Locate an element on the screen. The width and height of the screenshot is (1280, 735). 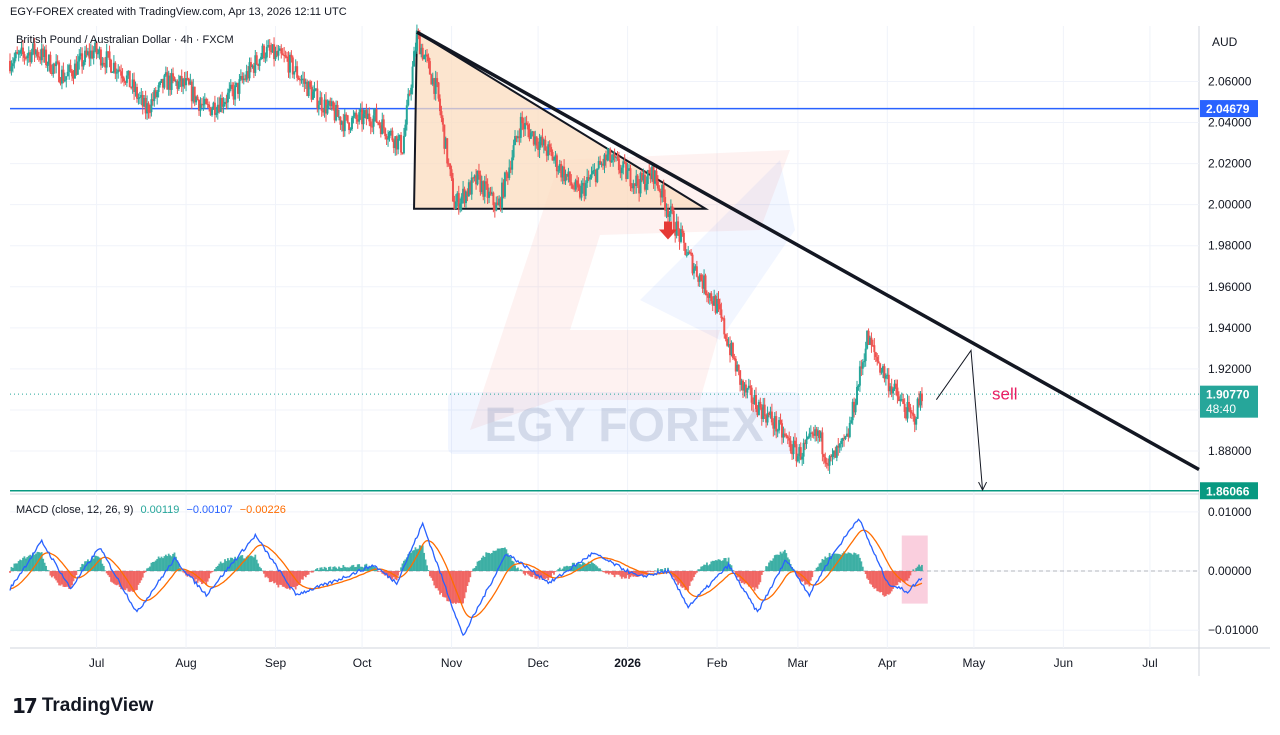
descending-triangle-pattern is located at coordinates (561, 120).